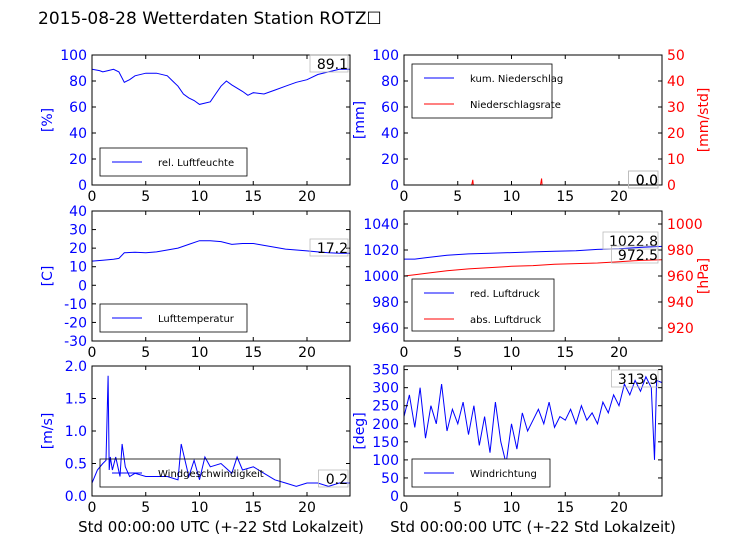  What do you see at coordinates (78, 231) in the screenshot?
I see `y-tick-label: 30` at bounding box center [78, 231].